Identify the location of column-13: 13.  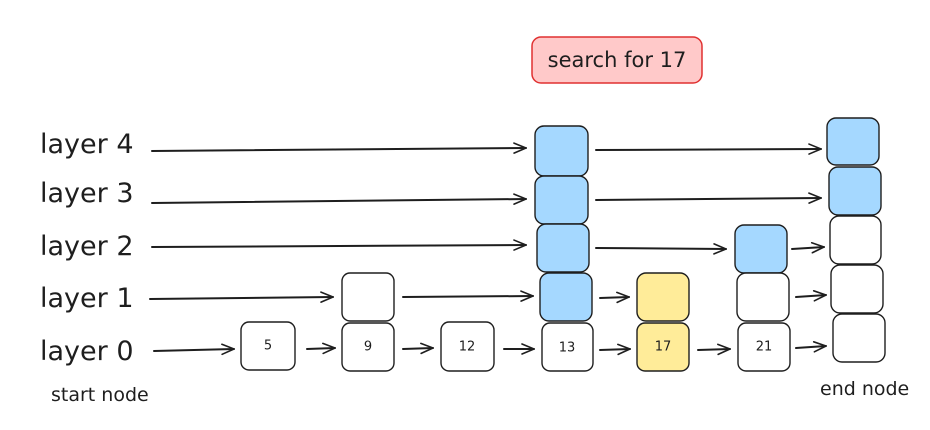
(564, 248).